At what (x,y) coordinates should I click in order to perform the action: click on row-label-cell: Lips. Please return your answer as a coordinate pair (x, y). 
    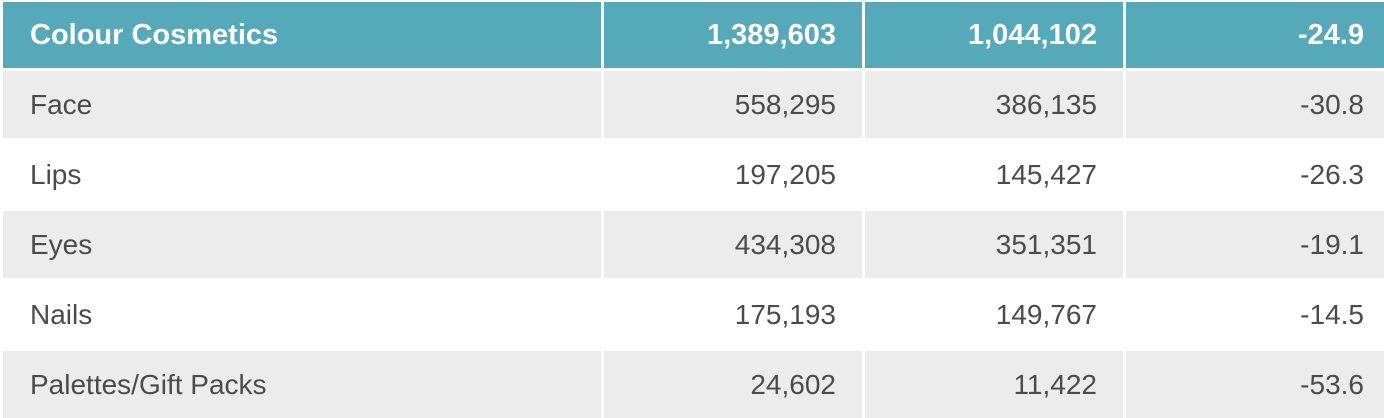
    Looking at the image, I should click on (302, 174).